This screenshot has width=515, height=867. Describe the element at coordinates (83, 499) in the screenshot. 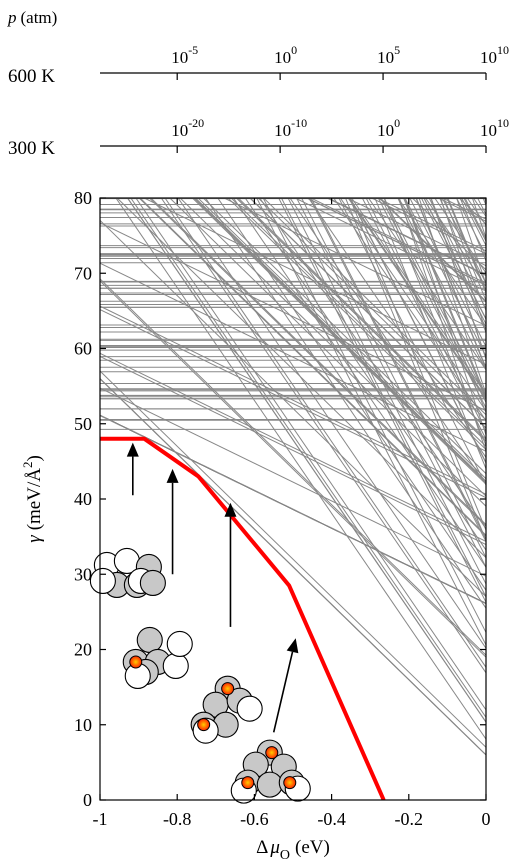

I see `y-tick-label: 40` at that location.